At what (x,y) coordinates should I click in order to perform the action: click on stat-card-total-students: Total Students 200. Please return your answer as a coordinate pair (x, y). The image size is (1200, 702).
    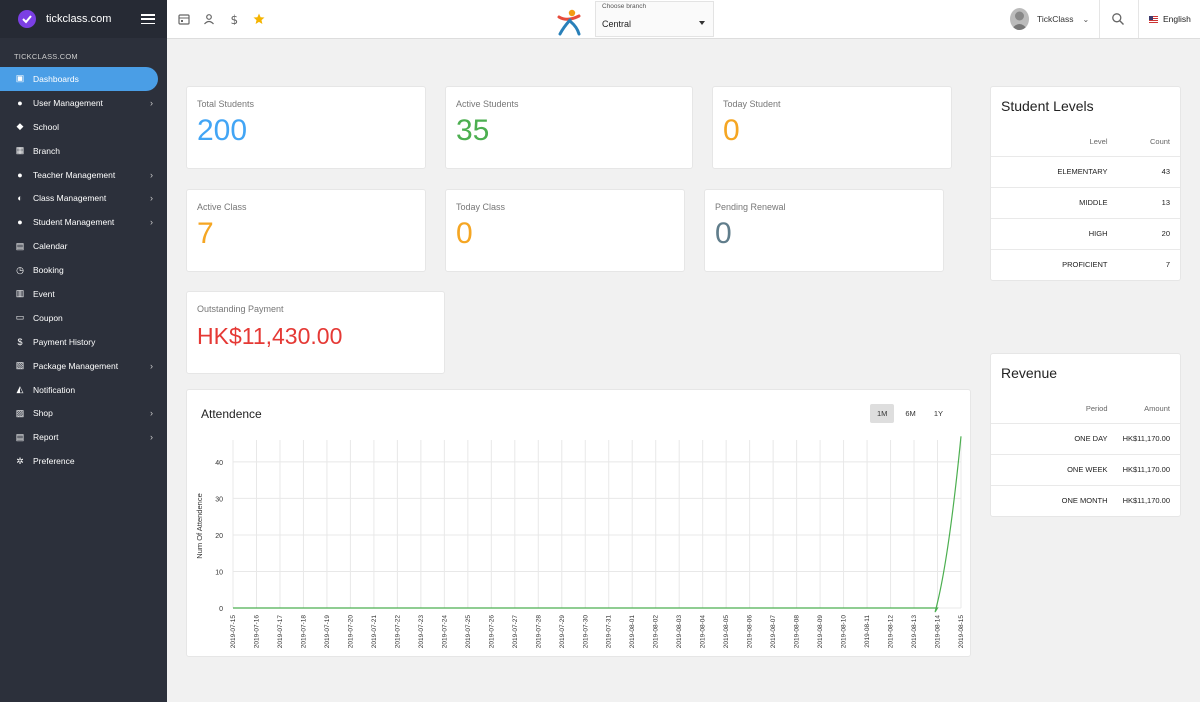
    Looking at the image, I should click on (306, 127).